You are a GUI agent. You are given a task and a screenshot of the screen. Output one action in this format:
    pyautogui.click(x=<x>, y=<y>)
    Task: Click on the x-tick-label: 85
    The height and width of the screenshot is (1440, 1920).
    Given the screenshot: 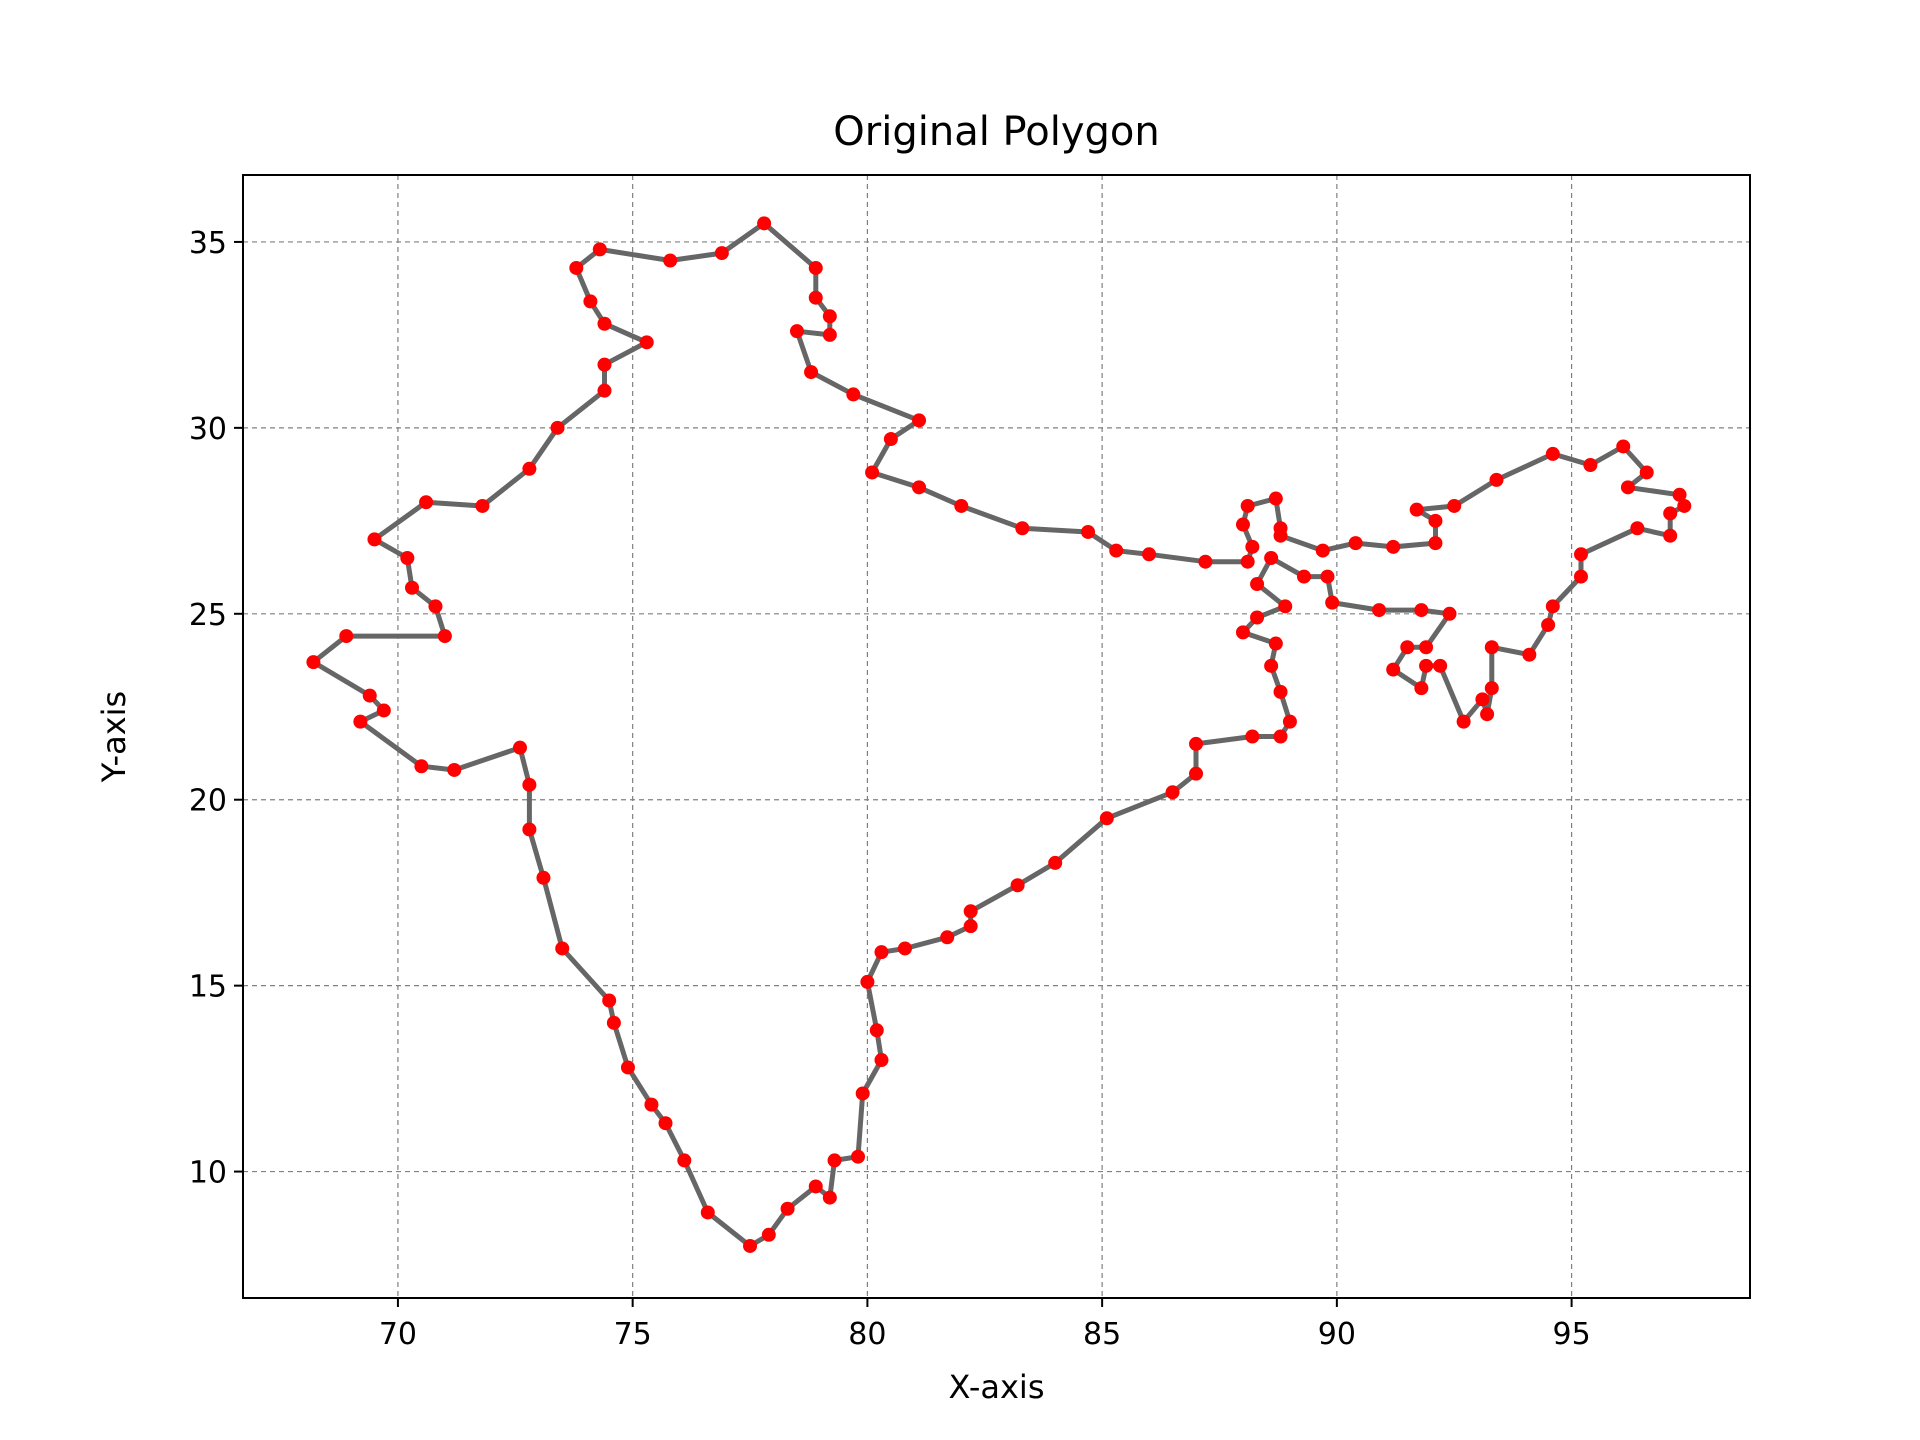 What is the action you would take?
    pyautogui.click(x=1102, y=1334)
    